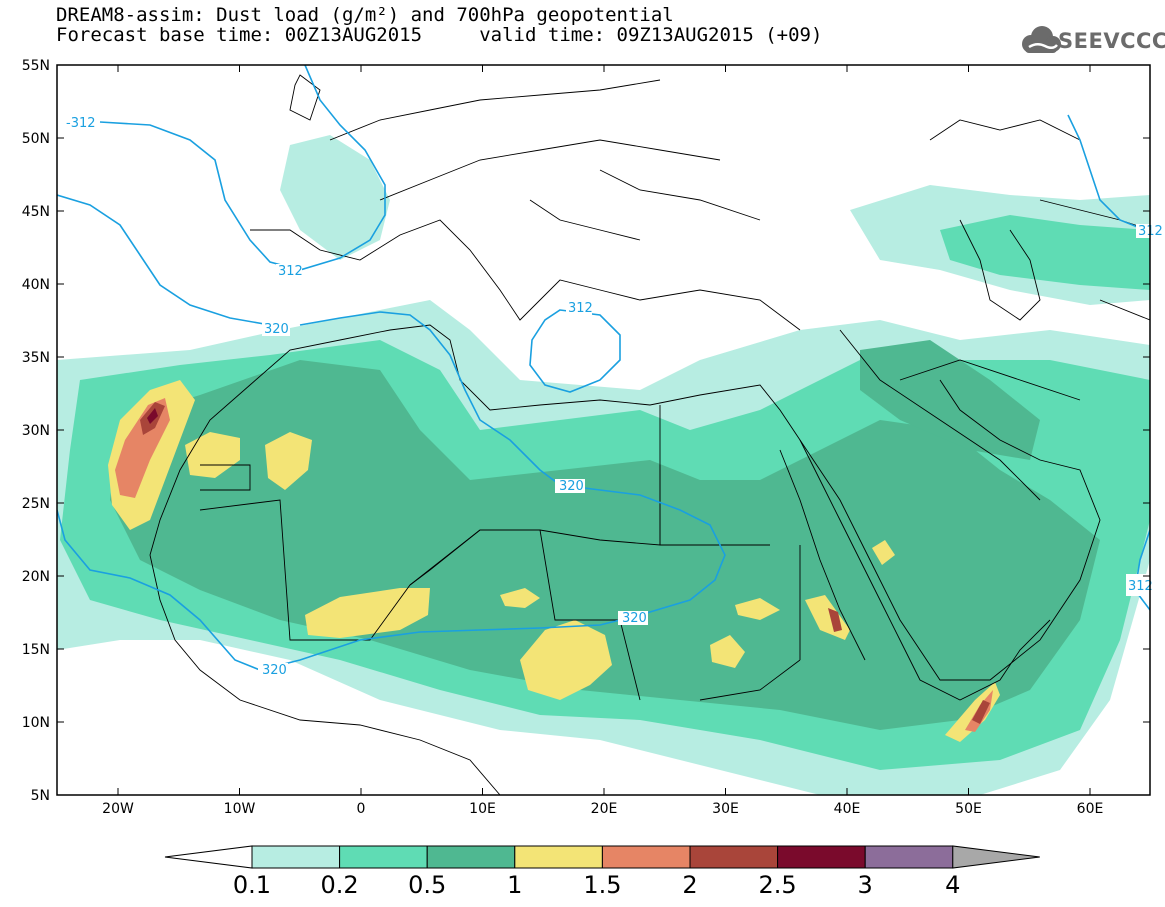  What do you see at coordinates (208, 857) in the screenshot?
I see `colorbar-arrow-left` at bounding box center [208, 857].